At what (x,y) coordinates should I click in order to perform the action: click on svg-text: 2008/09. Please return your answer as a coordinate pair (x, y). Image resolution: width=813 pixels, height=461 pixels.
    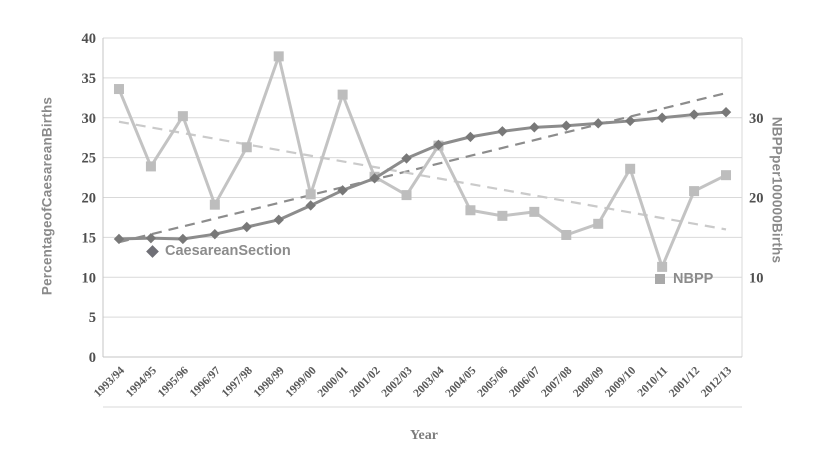
    Looking at the image, I should click on (588, 381).